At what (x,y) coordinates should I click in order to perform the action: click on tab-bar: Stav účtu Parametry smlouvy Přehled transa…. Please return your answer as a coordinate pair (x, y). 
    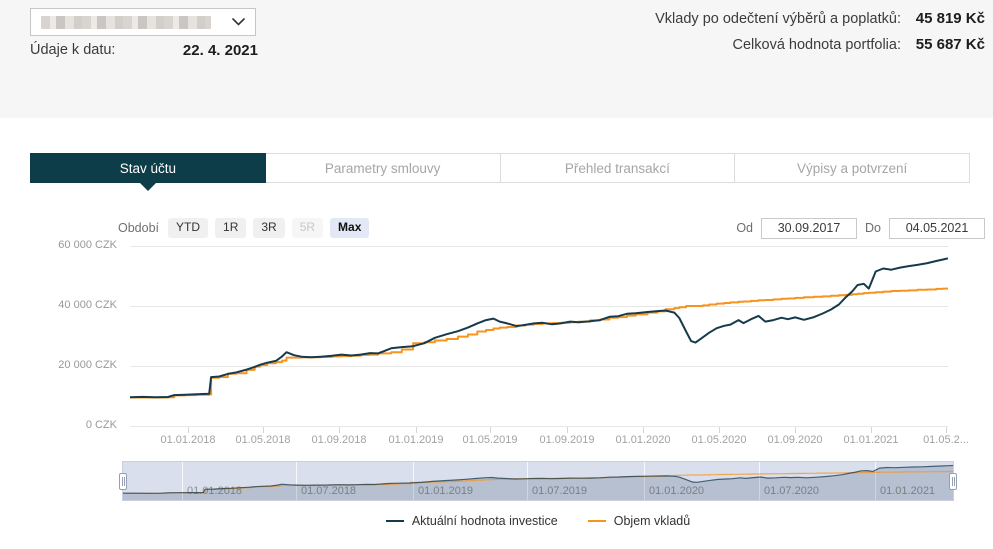
    Looking at the image, I should click on (500, 172).